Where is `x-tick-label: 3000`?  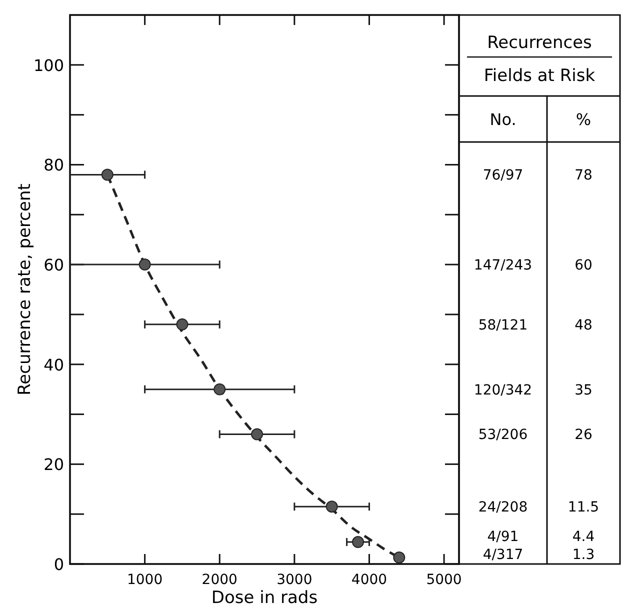 x-tick-label: 3000 is located at coordinates (294, 580).